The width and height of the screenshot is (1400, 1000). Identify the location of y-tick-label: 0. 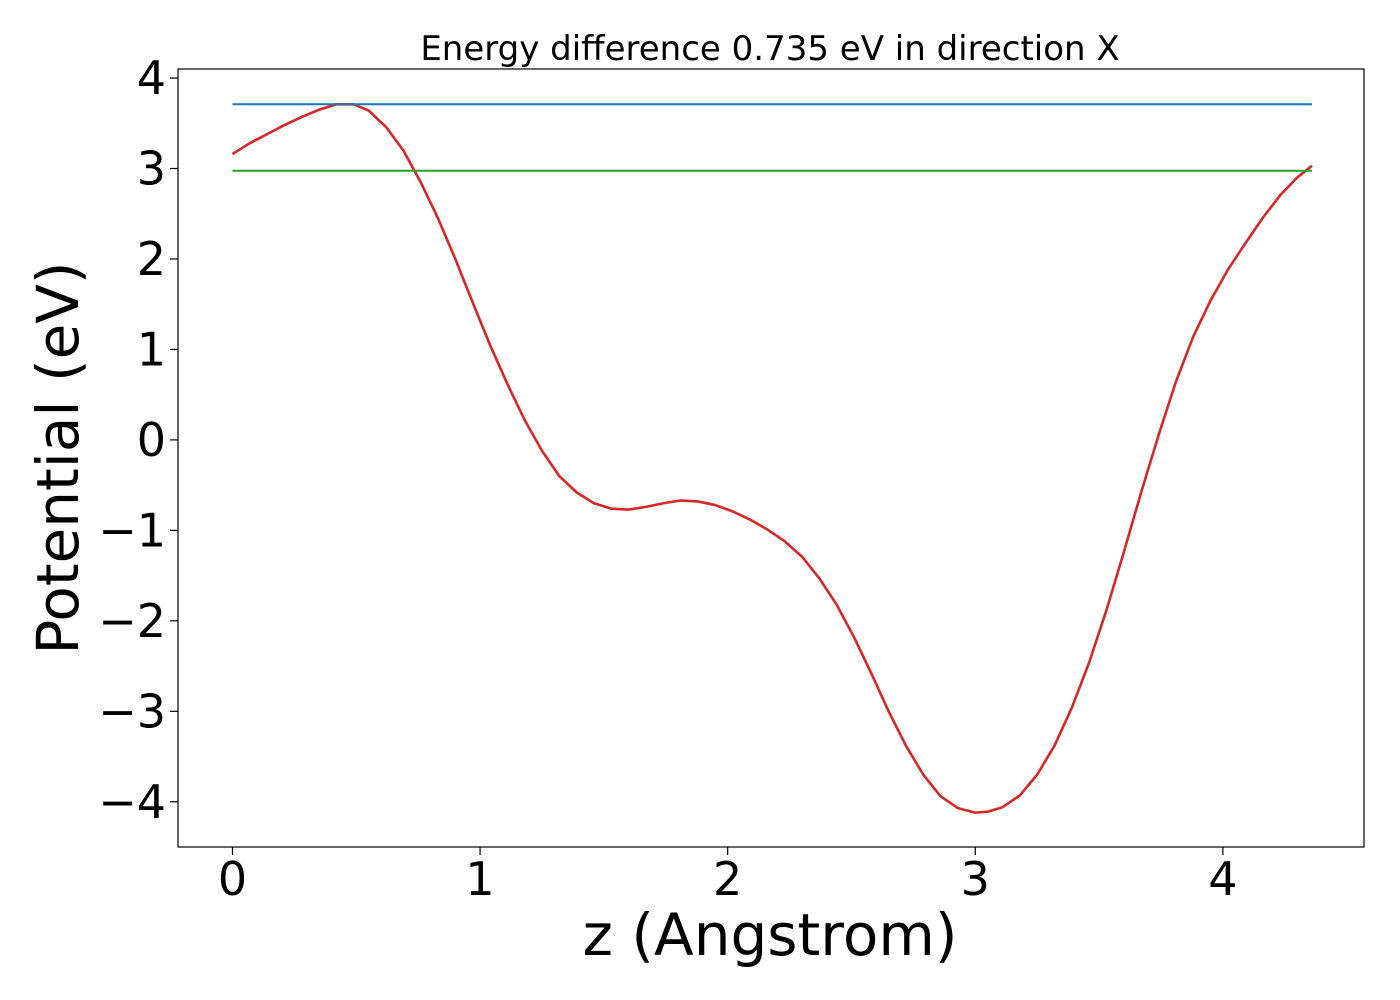
(151, 440).